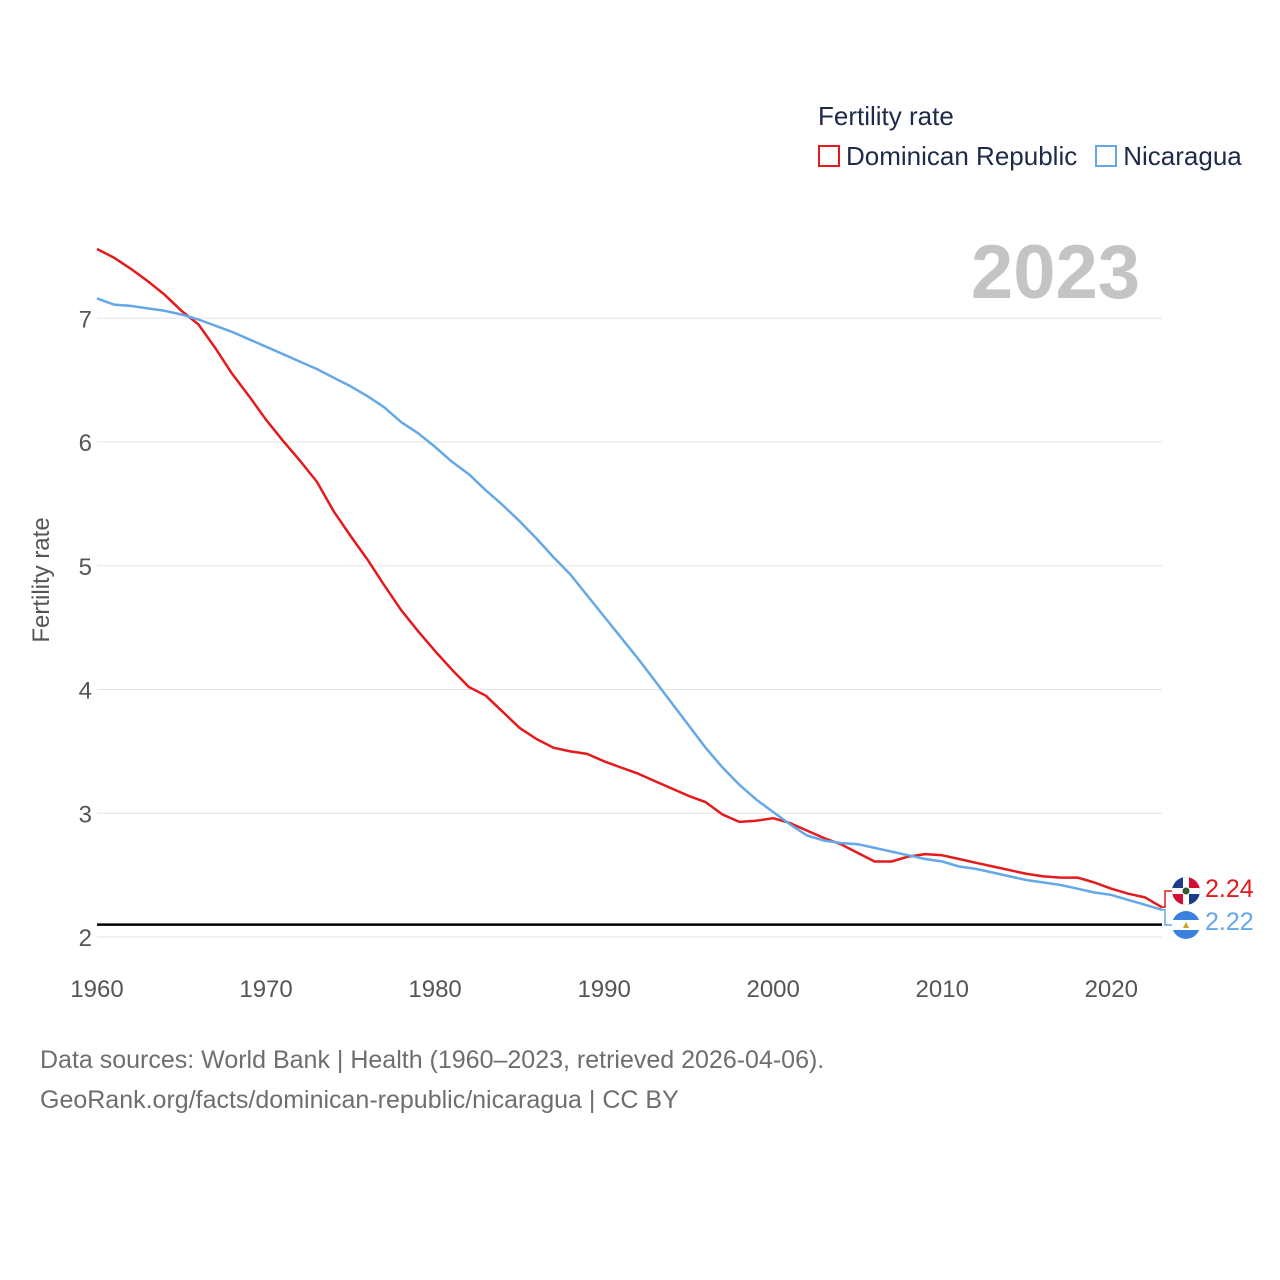 Image resolution: width=1280 pixels, height=1280 pixels. What do you see at coordinates (1186, 925) in the screenshot?
I see `nicaragua-flag-icon` at bounding box center [1186, 925].